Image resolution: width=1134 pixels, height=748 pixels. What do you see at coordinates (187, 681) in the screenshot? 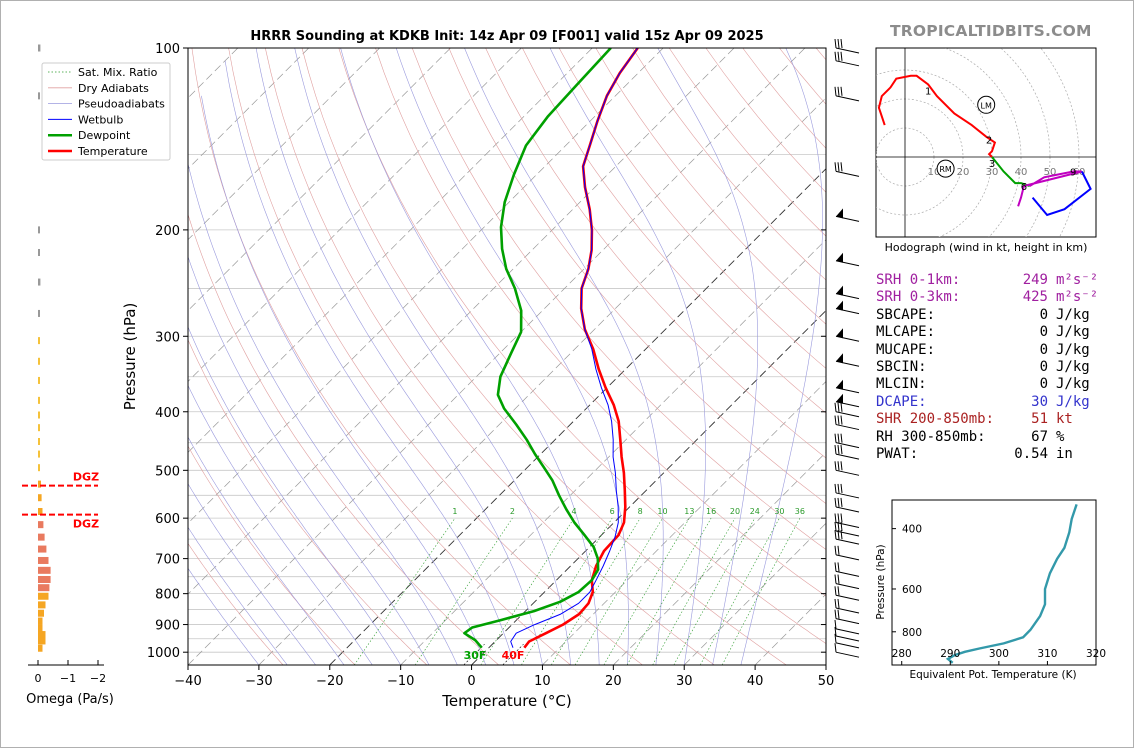
I see `x-tick-label: −40` at bounding box center [187, 681].